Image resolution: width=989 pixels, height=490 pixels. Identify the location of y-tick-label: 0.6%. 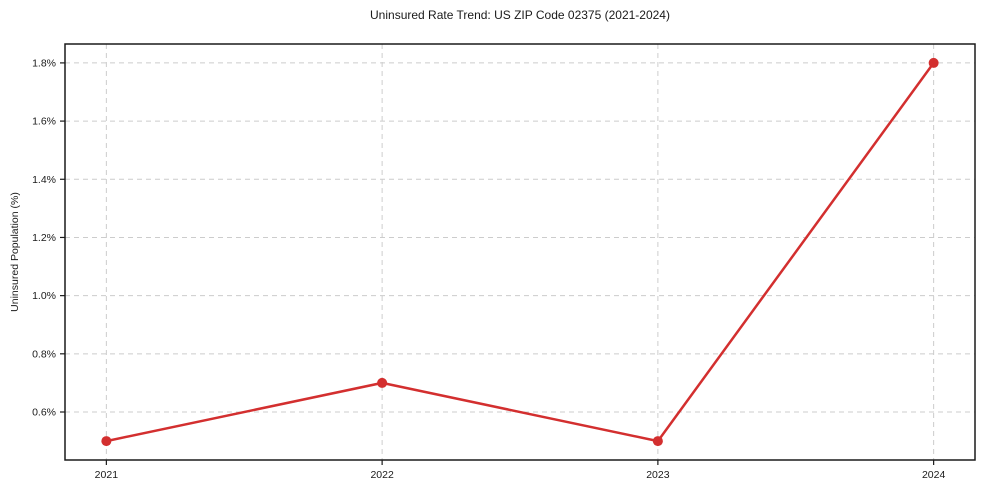
(44, 413).